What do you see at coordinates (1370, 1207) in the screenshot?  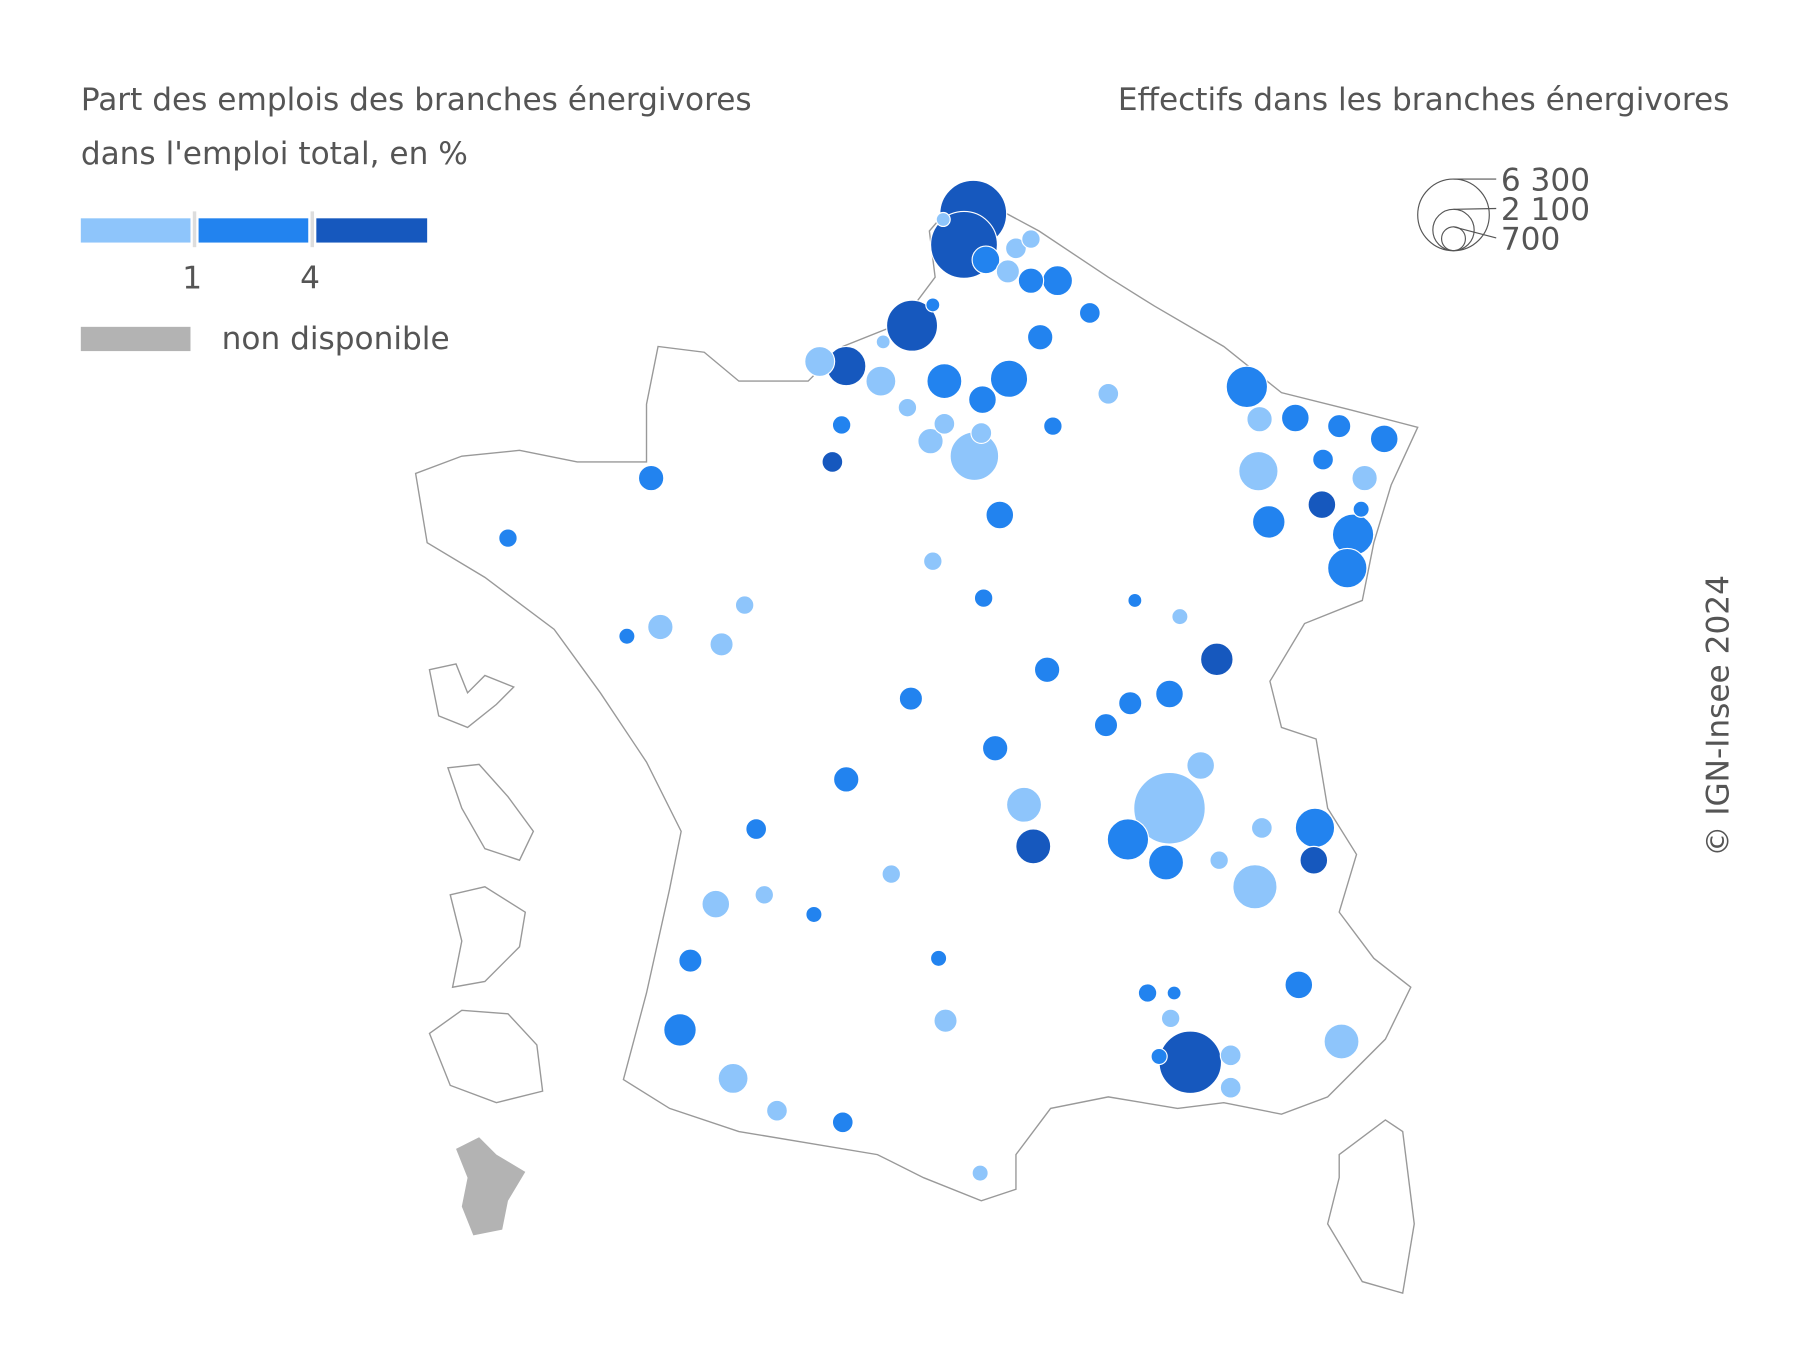 I see `corse` at bounding box center [1370, 1207].